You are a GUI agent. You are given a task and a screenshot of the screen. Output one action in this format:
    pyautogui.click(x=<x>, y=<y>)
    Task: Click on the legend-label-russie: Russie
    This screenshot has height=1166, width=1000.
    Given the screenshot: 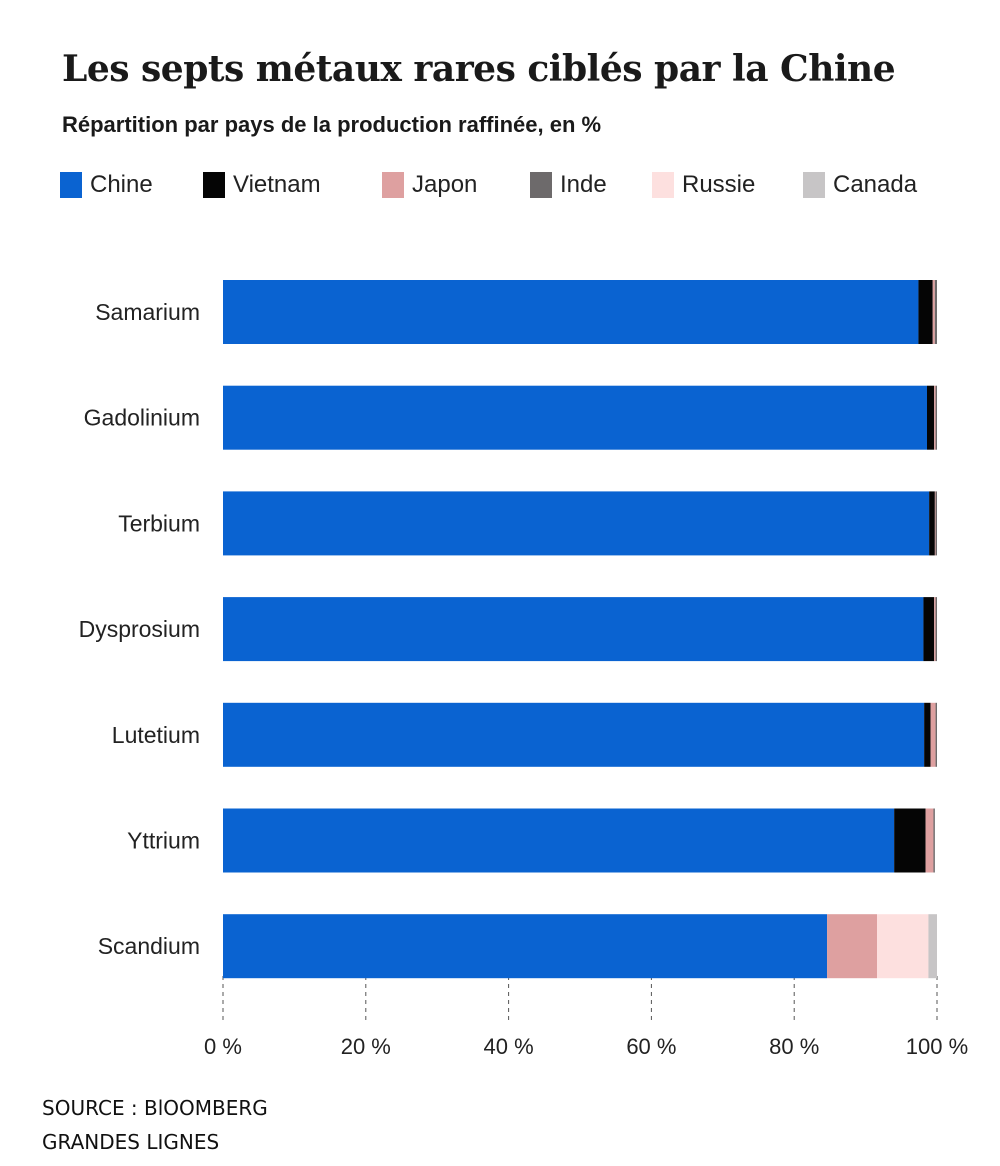 What is the action you would take?
    pyautogui.click(x=719, y=184)
    